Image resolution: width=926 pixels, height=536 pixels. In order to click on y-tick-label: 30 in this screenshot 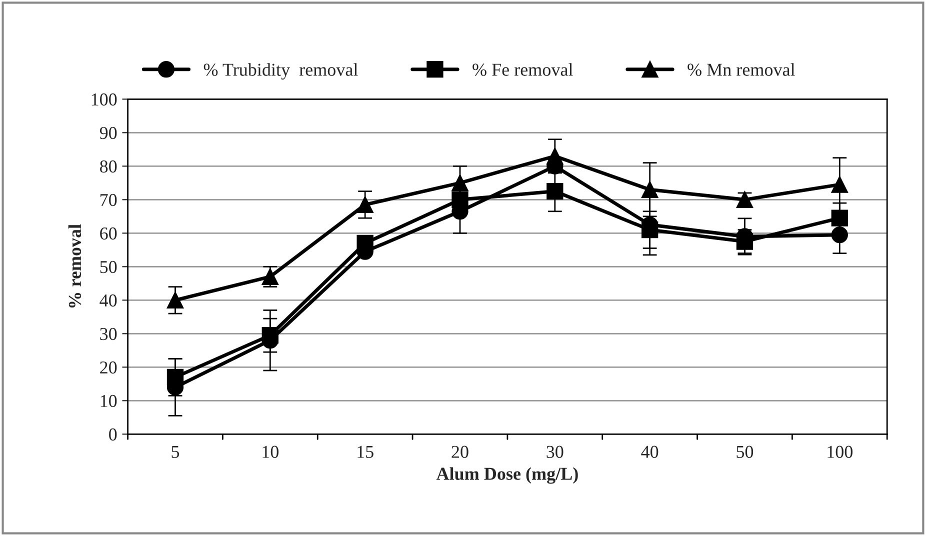, I will do `click(108, 334)`.